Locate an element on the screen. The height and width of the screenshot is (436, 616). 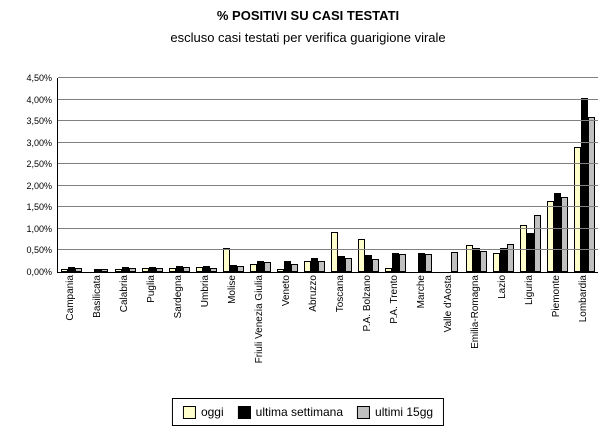
legend-label: ultima settimana is located at coordinates (299, 412).